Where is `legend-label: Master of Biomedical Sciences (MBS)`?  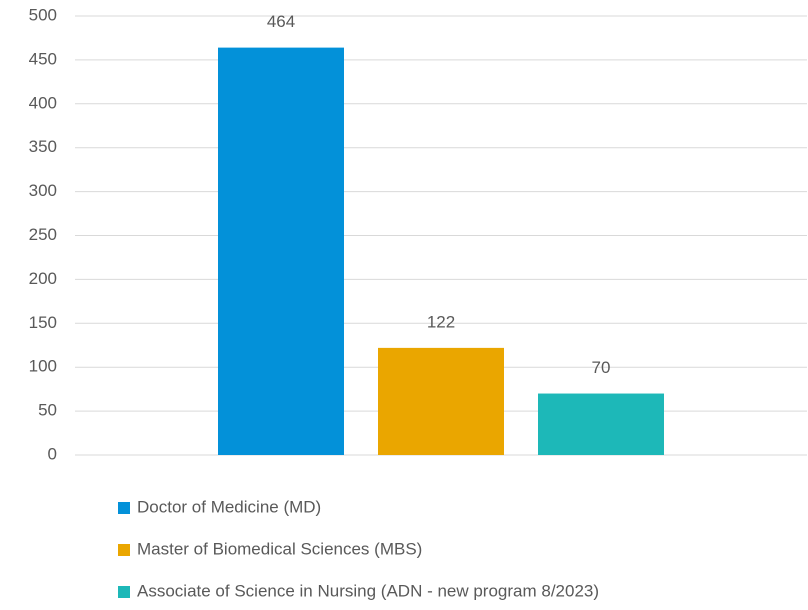
legend-label: Master of Biomedical Sciences (MBS) is located at coordinates (279, 548).